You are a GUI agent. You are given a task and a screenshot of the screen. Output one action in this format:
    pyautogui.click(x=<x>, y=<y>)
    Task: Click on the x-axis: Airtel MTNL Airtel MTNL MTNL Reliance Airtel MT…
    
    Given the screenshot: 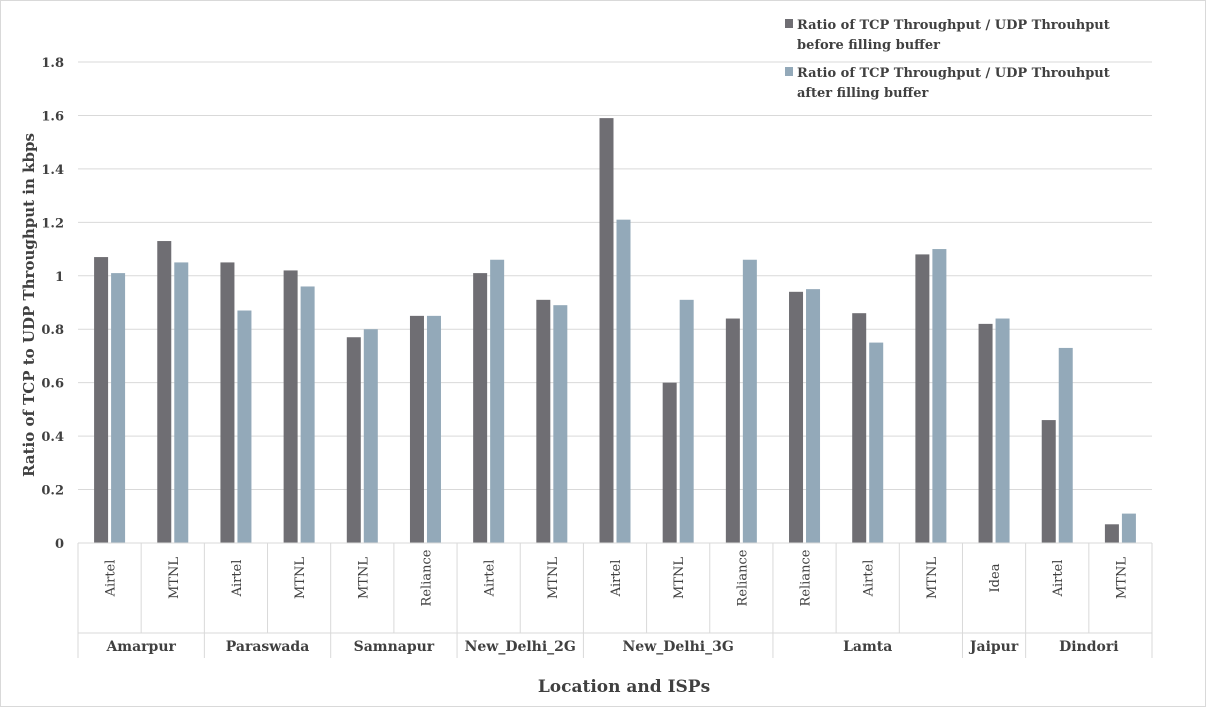 What is the action you would take?
    pyautogui.click(x=615, y=600)
    